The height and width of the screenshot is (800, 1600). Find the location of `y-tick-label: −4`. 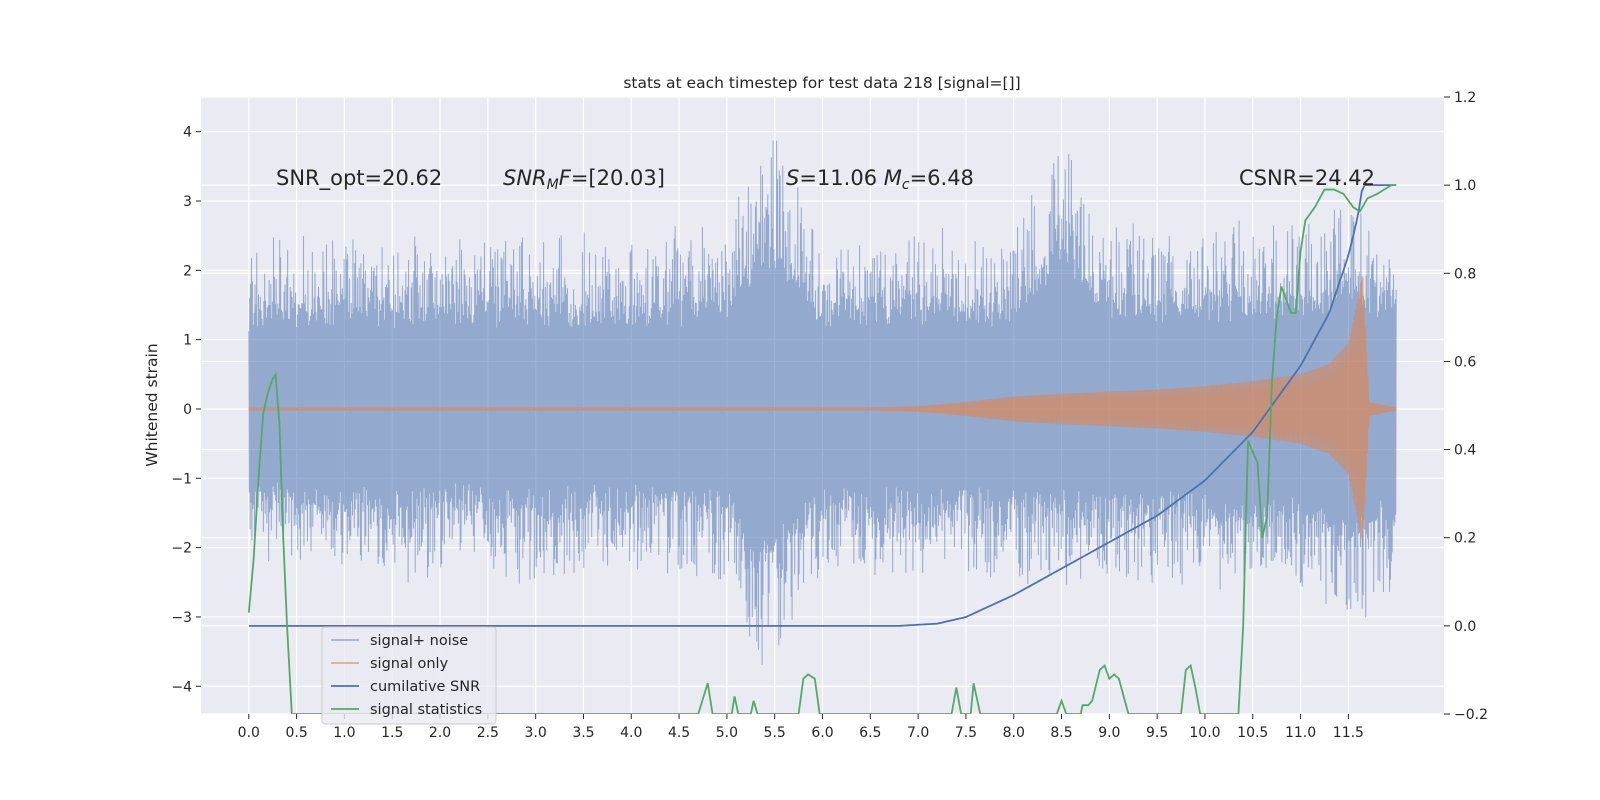

y-tick-label: −4 is located at coordinates (181, 687).